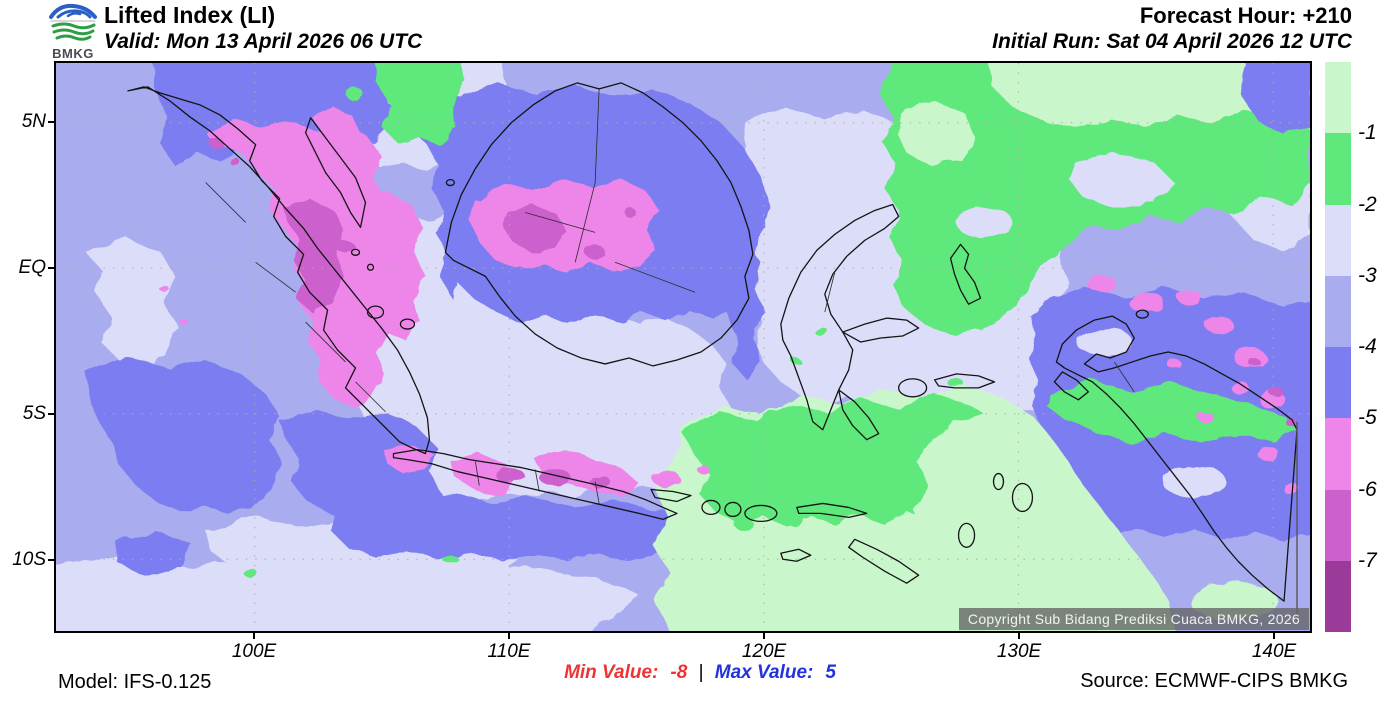  What do you see at coordinates (1274, 651) in the screenshot?
I see `x-axis-label: 140E` at bounding box center [1274, 651].